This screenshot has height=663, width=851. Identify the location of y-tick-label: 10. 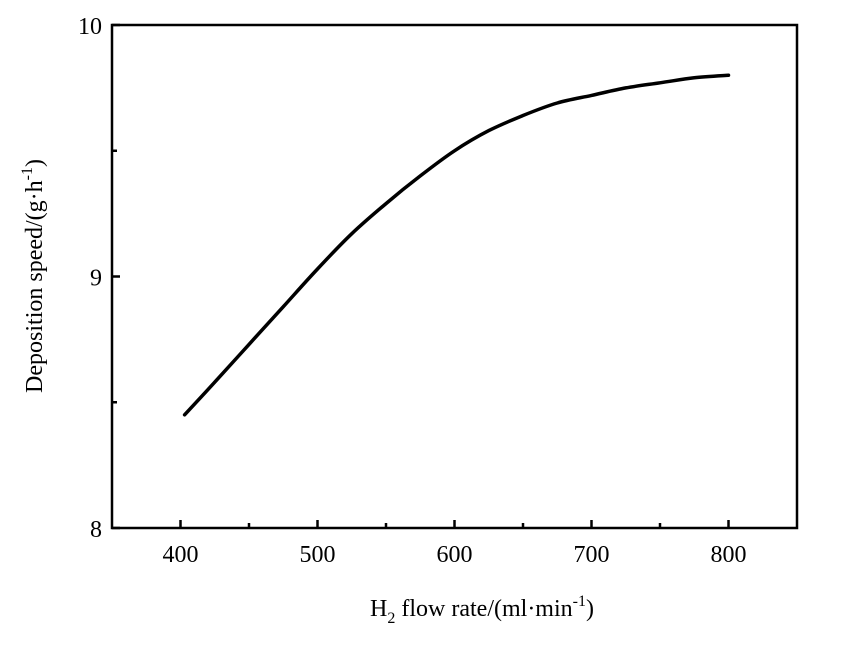
(90, 27).